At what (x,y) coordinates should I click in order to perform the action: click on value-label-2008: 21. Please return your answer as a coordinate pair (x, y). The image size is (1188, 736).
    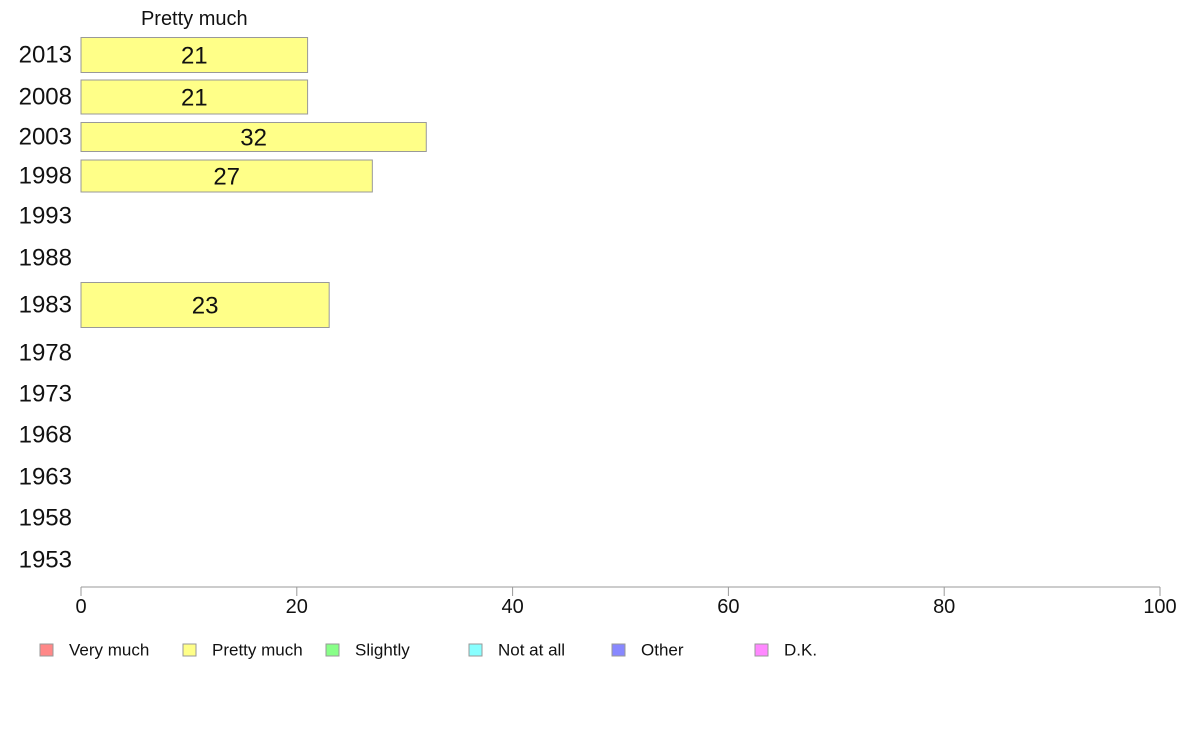
    Looking at the image, I should click on (194, 98).